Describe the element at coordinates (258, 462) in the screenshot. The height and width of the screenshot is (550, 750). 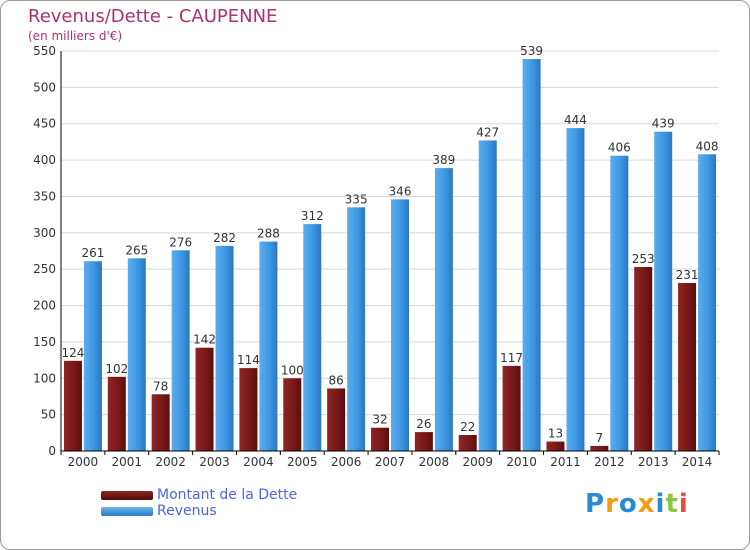
I see `x-tick-label: 2004` at that location.